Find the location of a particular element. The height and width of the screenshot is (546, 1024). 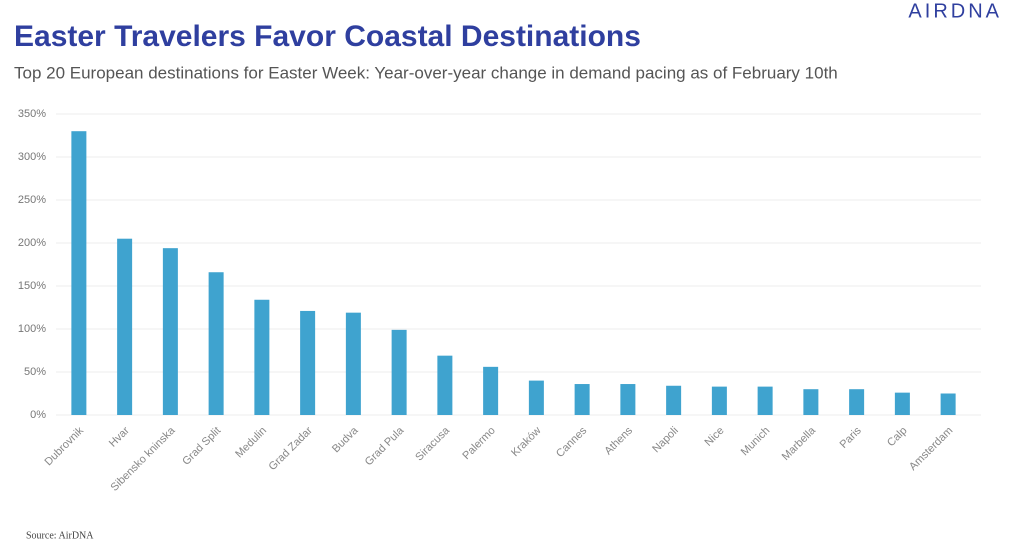

x-tick-label: Napoli is located at coordinates (665, 440).